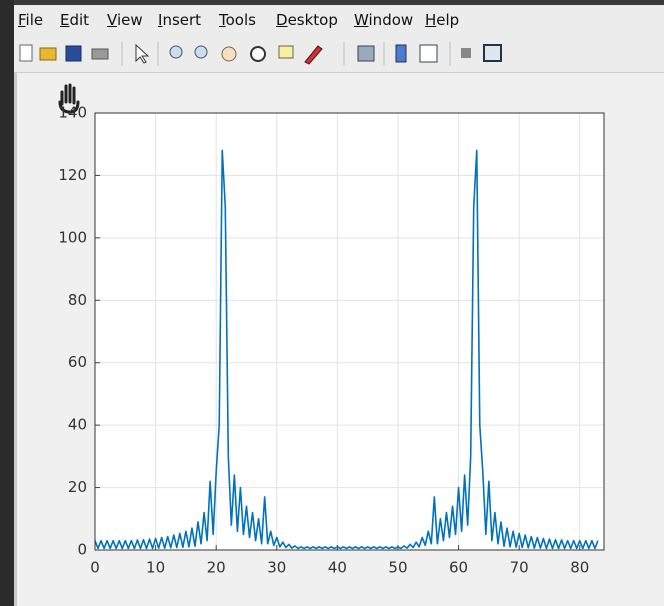 Image resolution: width=664 pixels, height=606 pixels. What do you see at coordinates (276, 568) in the screenshot?
I see `x-tick-label: 30` at bounding box center [276, 568].